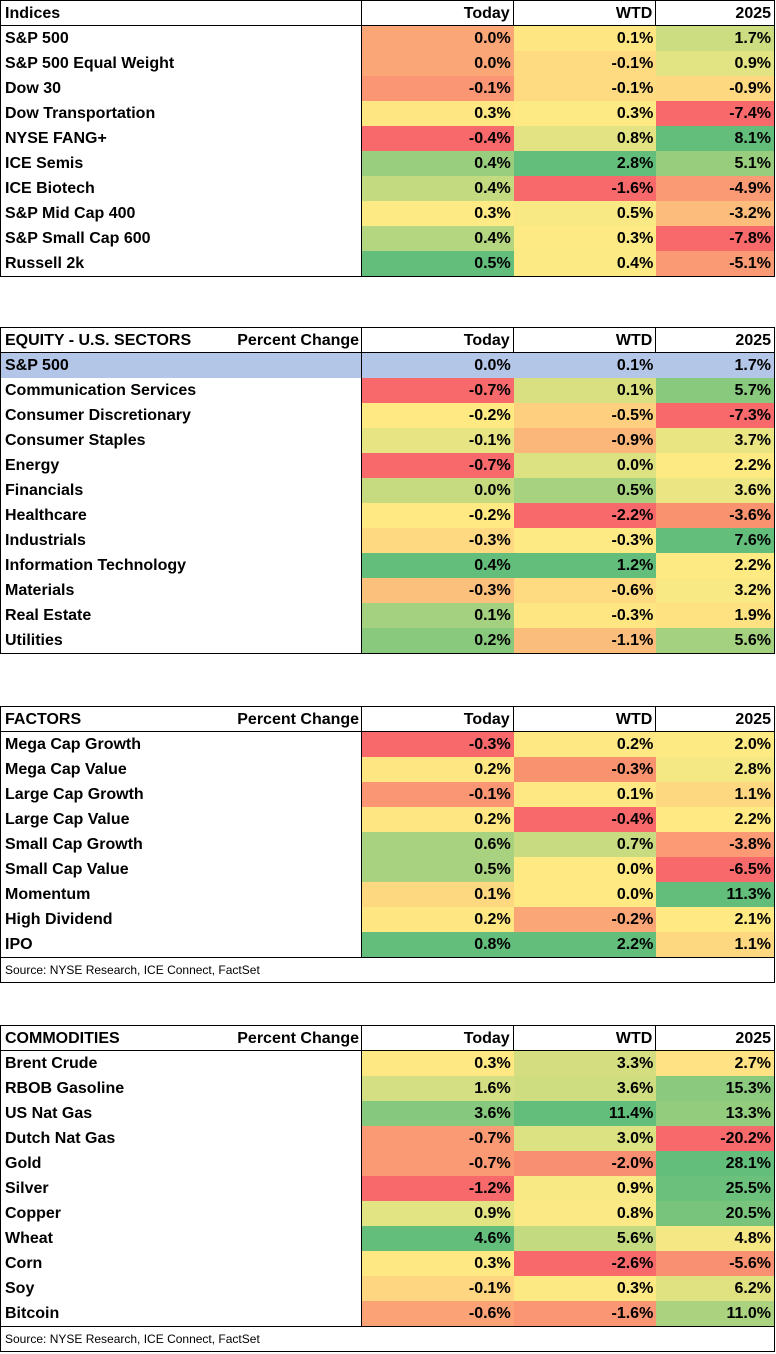 Image resolution: width=776 pixels, height=1354 pixels. What do you see at coordinates (182, 1163) in the screenshot?
I see `row-label: Gold` at bounding box center [182, 1163].